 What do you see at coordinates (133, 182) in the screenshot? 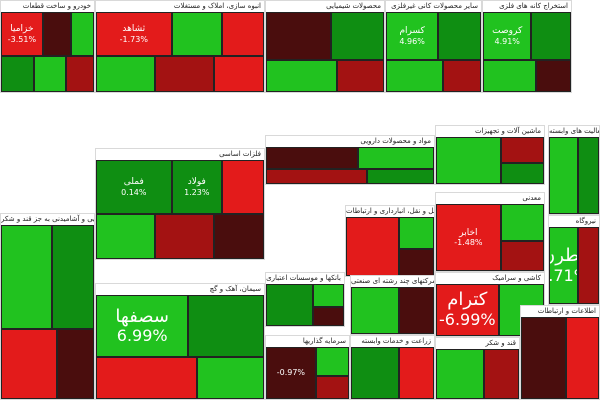
I see `stock-symbol: فملی` at bounding box center [133, 182].